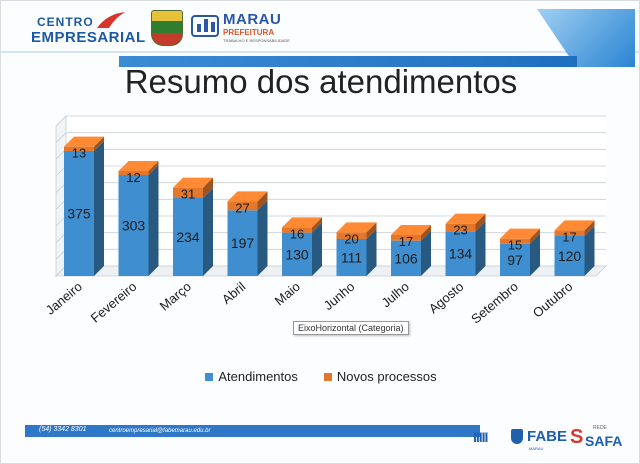  Describe the element at coordinates (327, 376) in the screenshot. I see `legend-swatch-novos-processos` at that location.